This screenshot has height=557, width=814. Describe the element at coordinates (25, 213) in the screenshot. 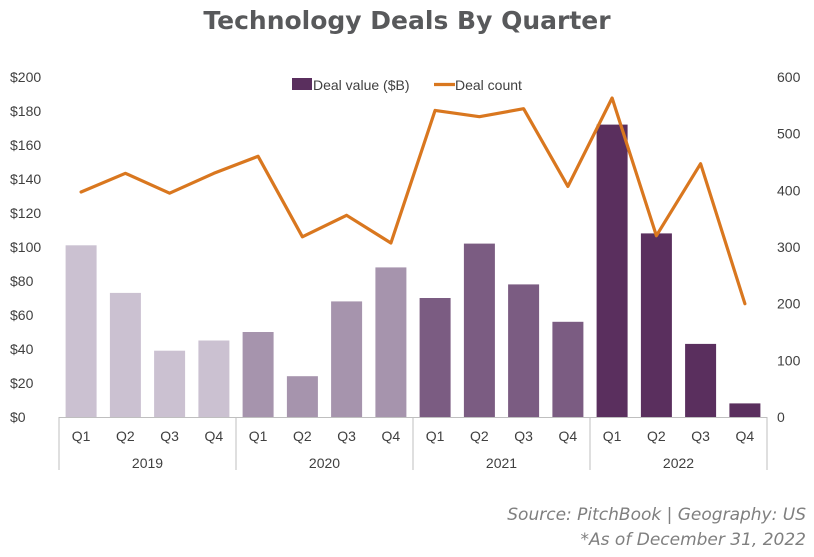

I see `y-left-tick-label: $120` at that location.